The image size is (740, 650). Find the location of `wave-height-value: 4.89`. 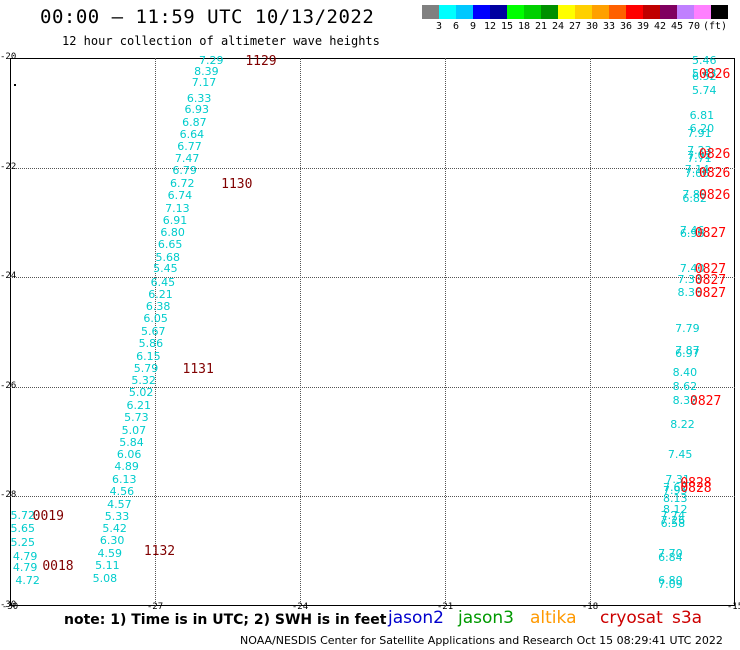

wave-height-value: 4.89 is located at coordinates (126, 467).